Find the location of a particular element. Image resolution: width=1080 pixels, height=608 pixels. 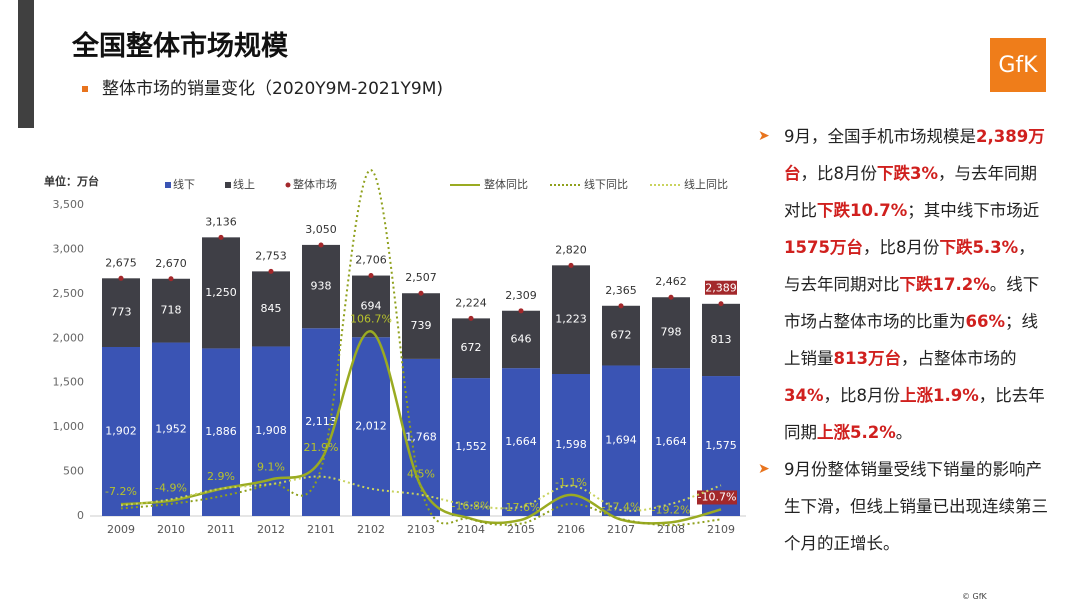

total-label: 2,224 is located at coordinates (471, 302).